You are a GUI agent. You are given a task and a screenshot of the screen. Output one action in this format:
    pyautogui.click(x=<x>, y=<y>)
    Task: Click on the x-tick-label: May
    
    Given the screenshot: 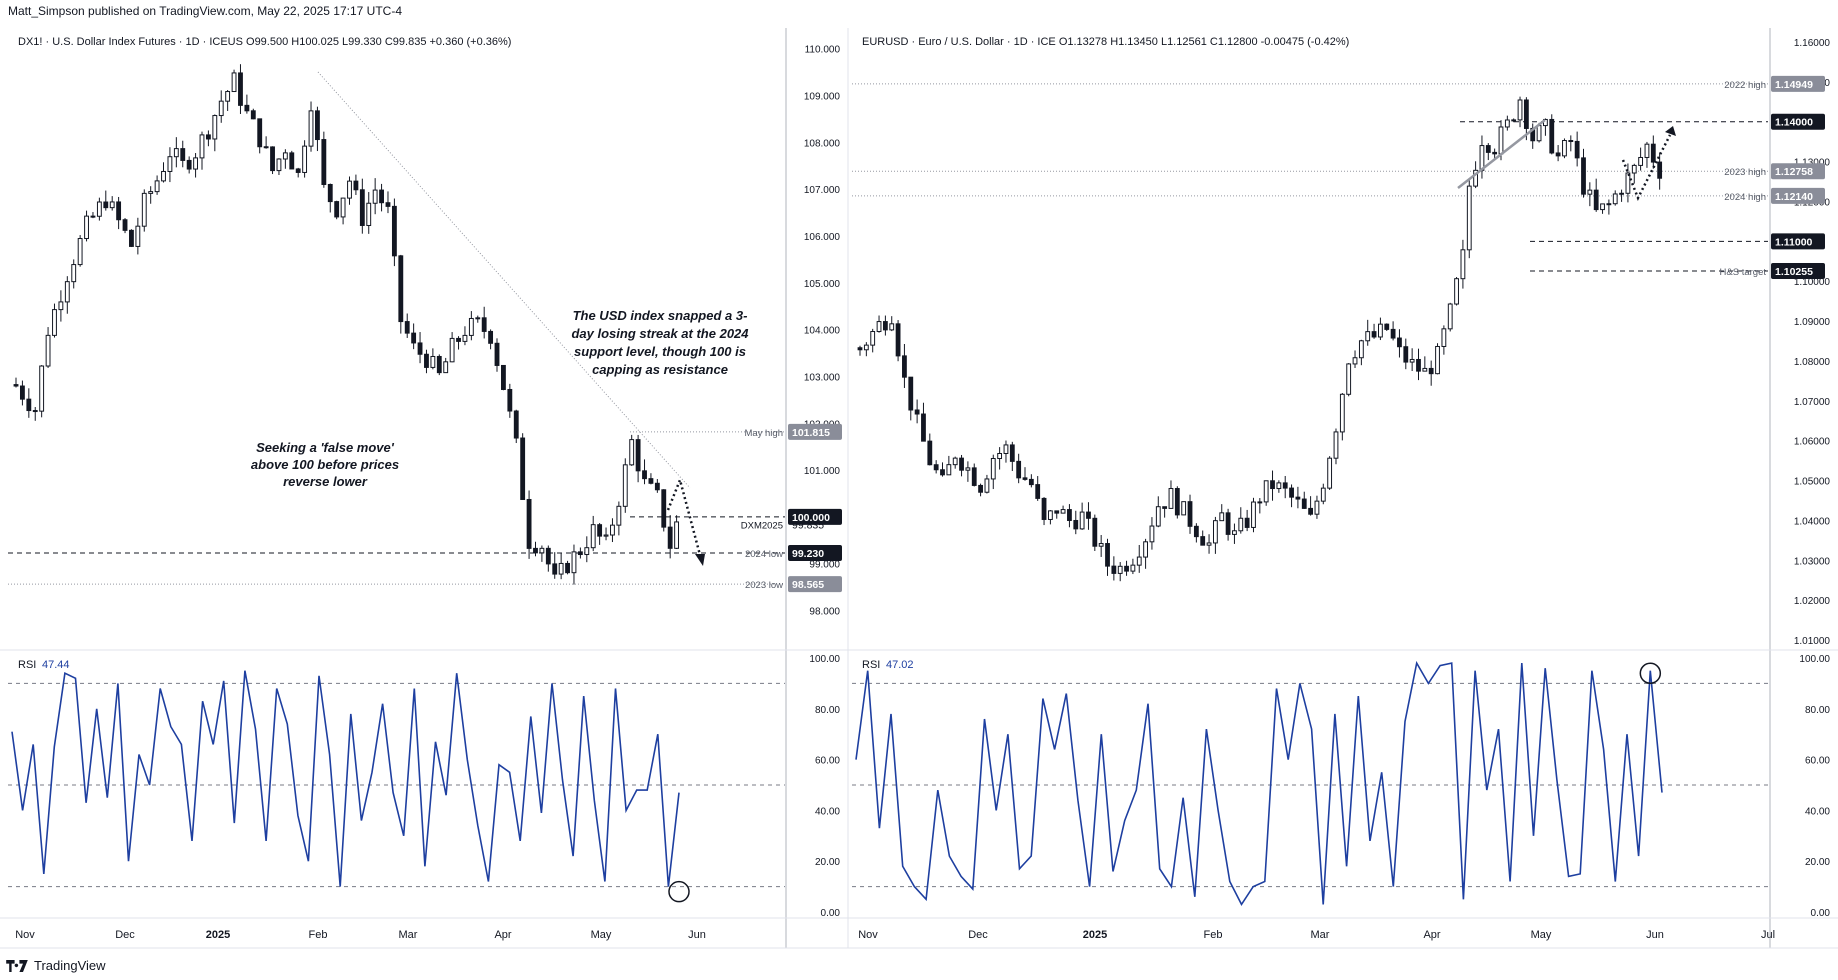 What is the action you would take?
    pyautogui.click(x=1541, y=935)
    